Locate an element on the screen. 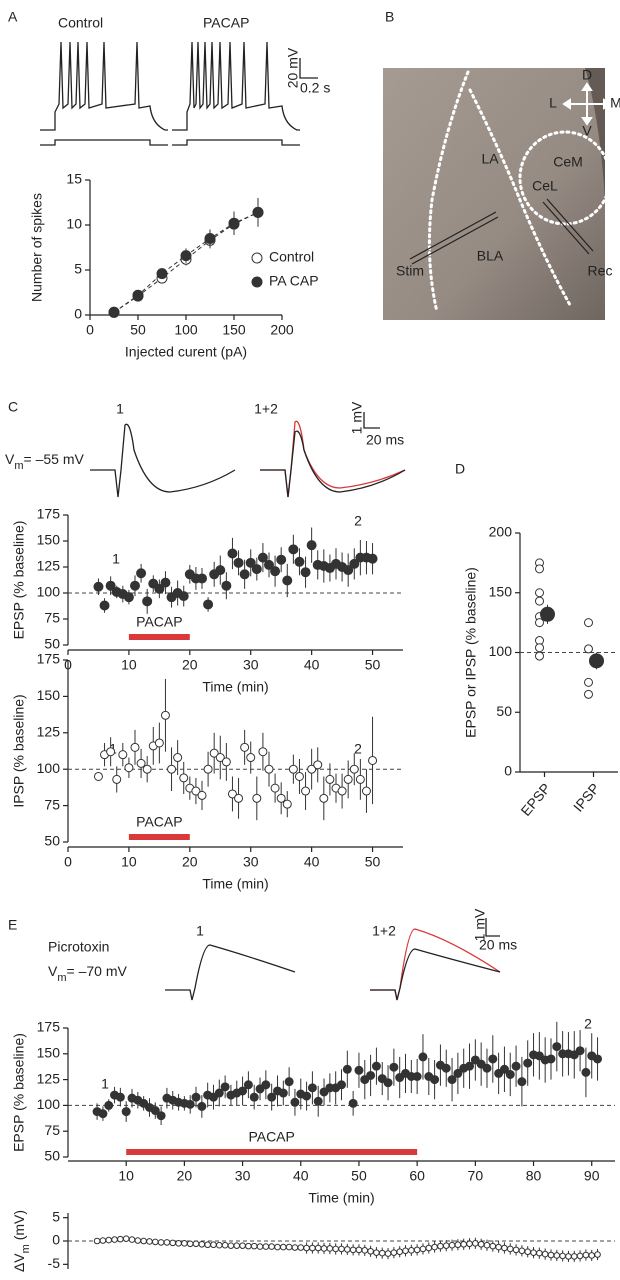  x-tick-label: 0 is located at coordinates (90, 330).